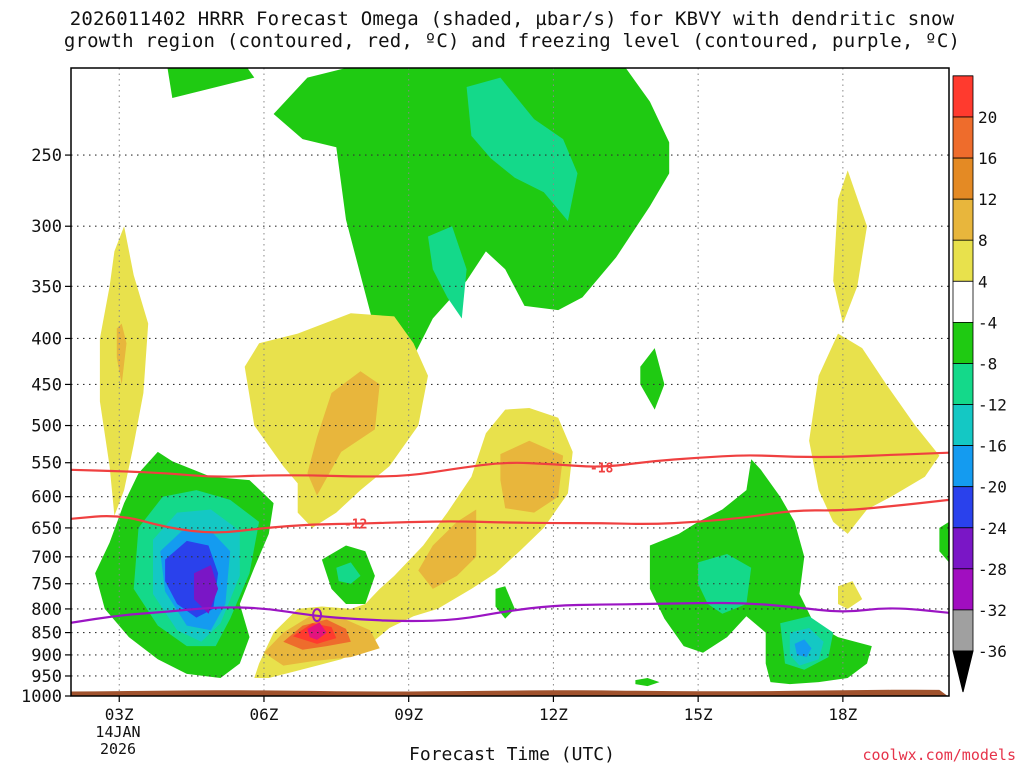  I want to click on colorbar-label--20: -20, so click(992, 487).